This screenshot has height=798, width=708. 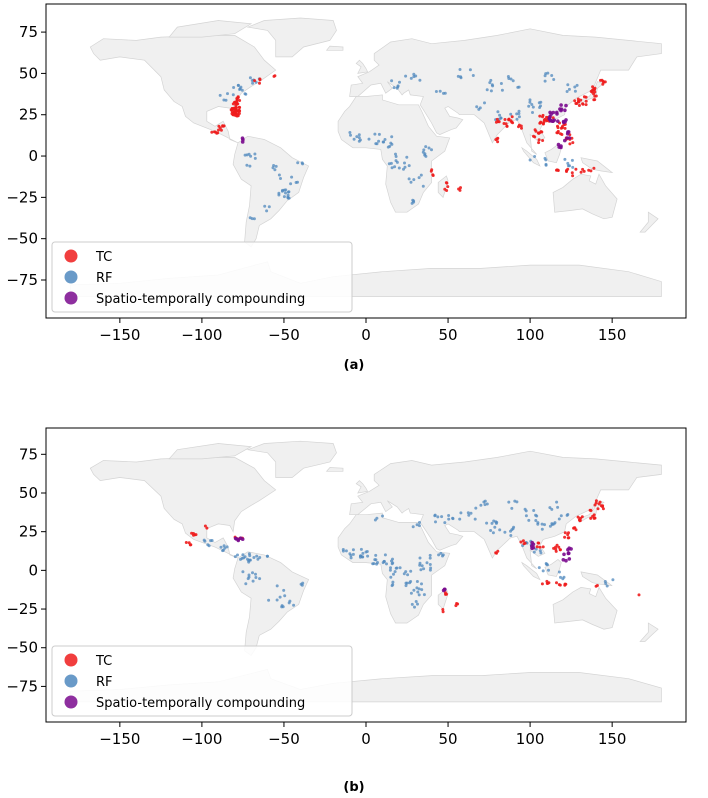 I want to click on y-tick-label: −25, so click(x=22, y=197).